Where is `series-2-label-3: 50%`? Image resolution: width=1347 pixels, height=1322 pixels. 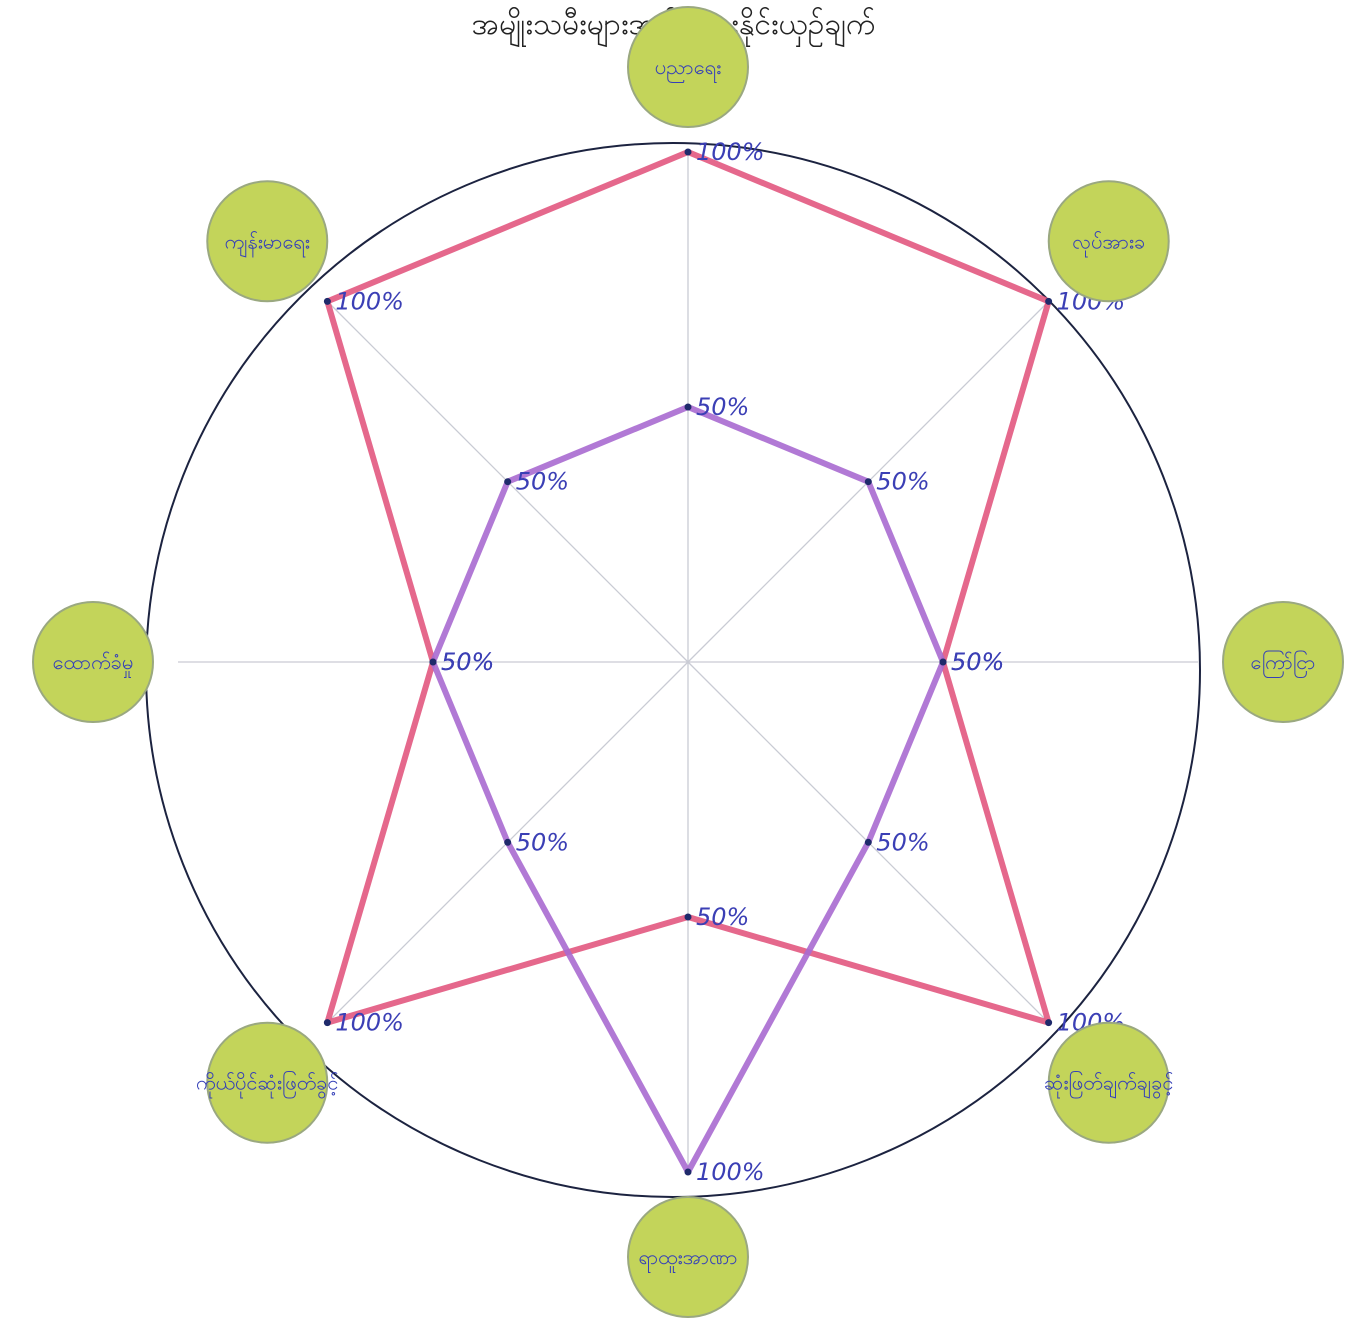
series-2-label-3: 50% is located at coordinates (902, 842).